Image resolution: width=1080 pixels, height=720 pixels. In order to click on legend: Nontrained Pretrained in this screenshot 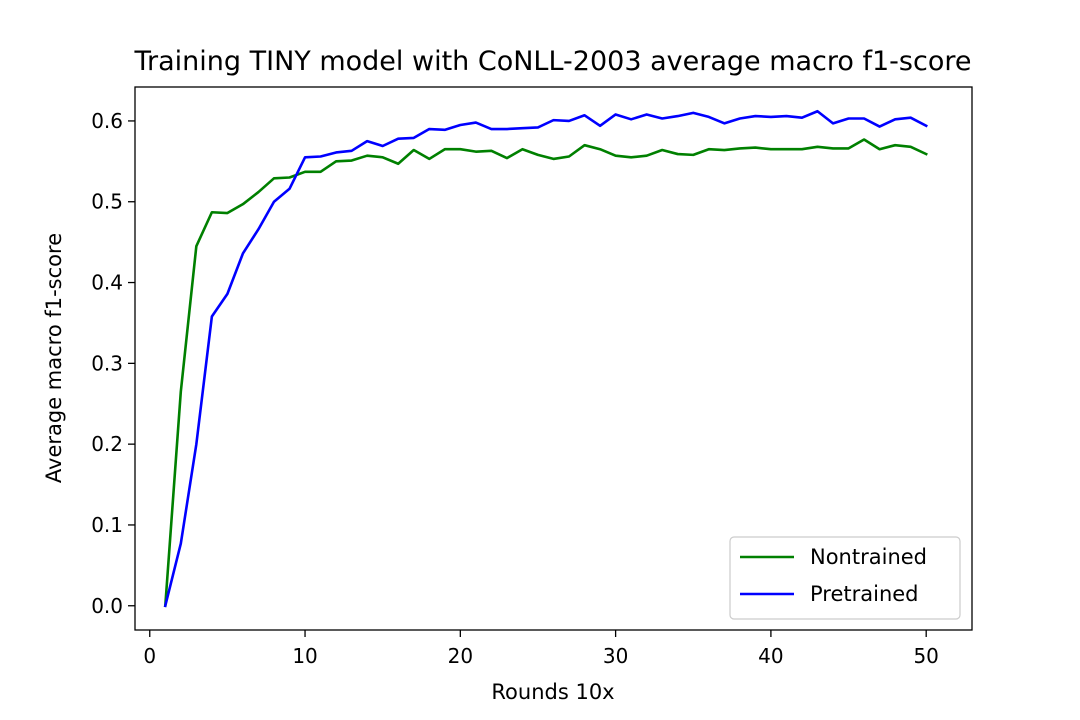, I will do `click(845, 578)`.